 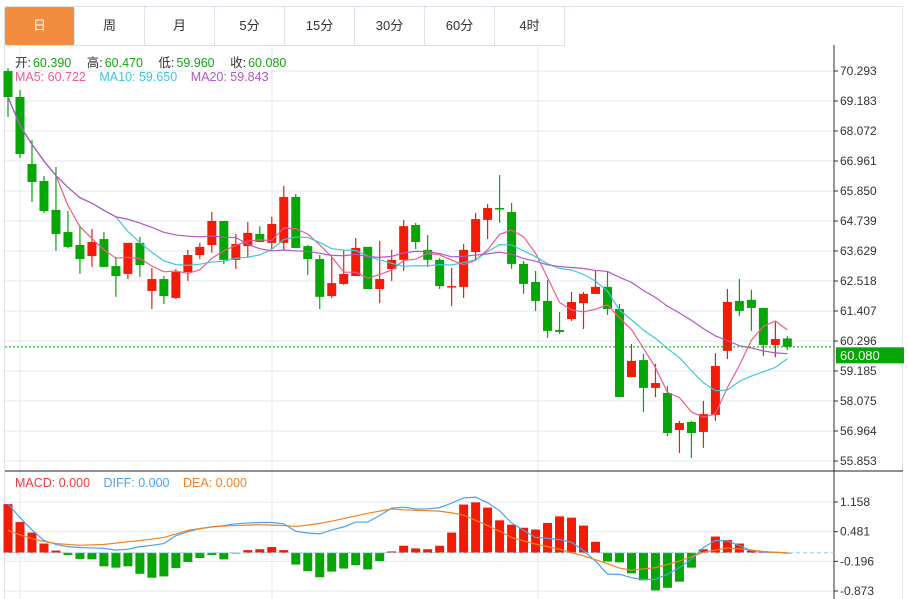 What do you see at coordinates (23, 63) in the screenshot?
I see `open-label: 开:` at bounding box center [23, 63].